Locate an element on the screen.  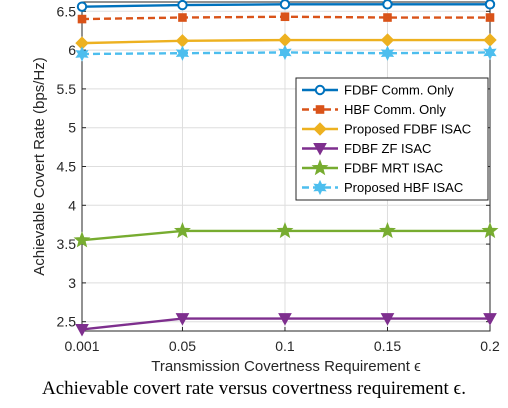
y-tick-label: 6.5 is located at coordinates (67, 11).